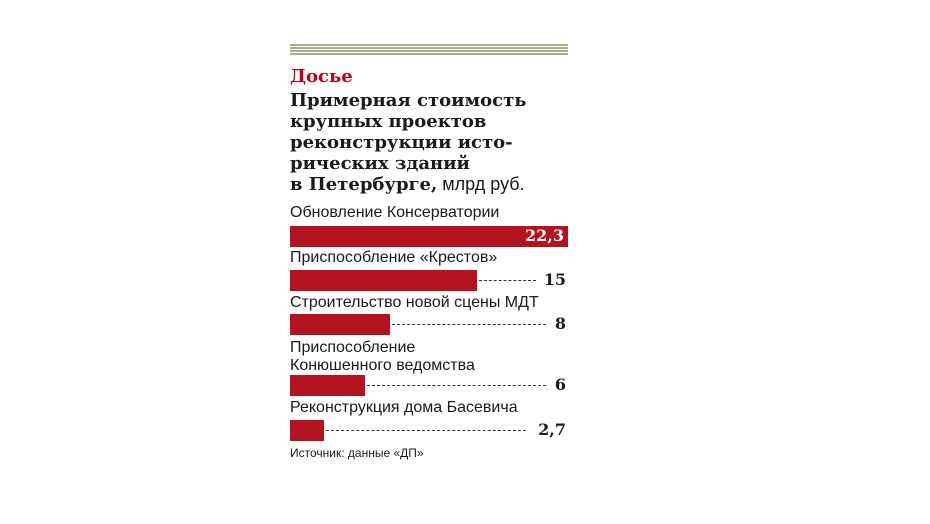 The width and height of the screenshot is (930, 524). I want to click on value-label: 15, so click(554, 279).